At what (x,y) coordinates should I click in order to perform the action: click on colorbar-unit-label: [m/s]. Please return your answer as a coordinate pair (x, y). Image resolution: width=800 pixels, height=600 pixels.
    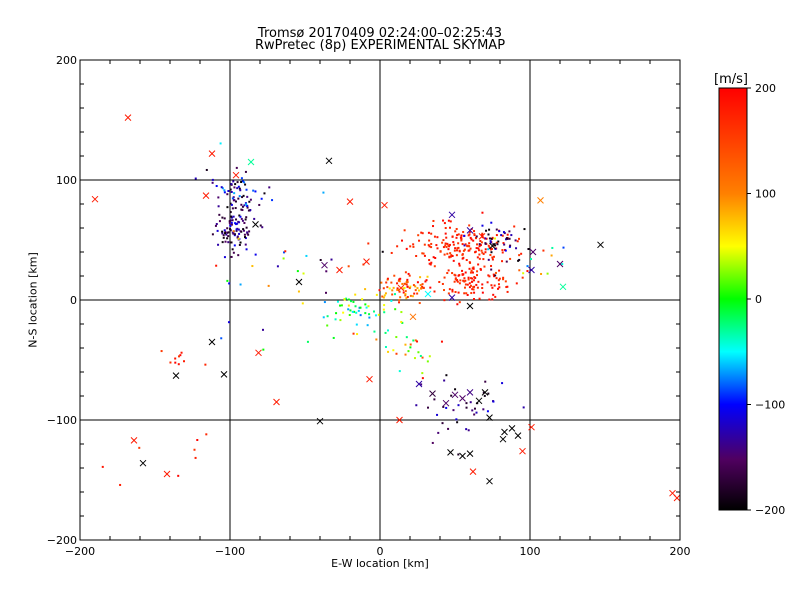
    Looking at the image, I should click on (731, 79).